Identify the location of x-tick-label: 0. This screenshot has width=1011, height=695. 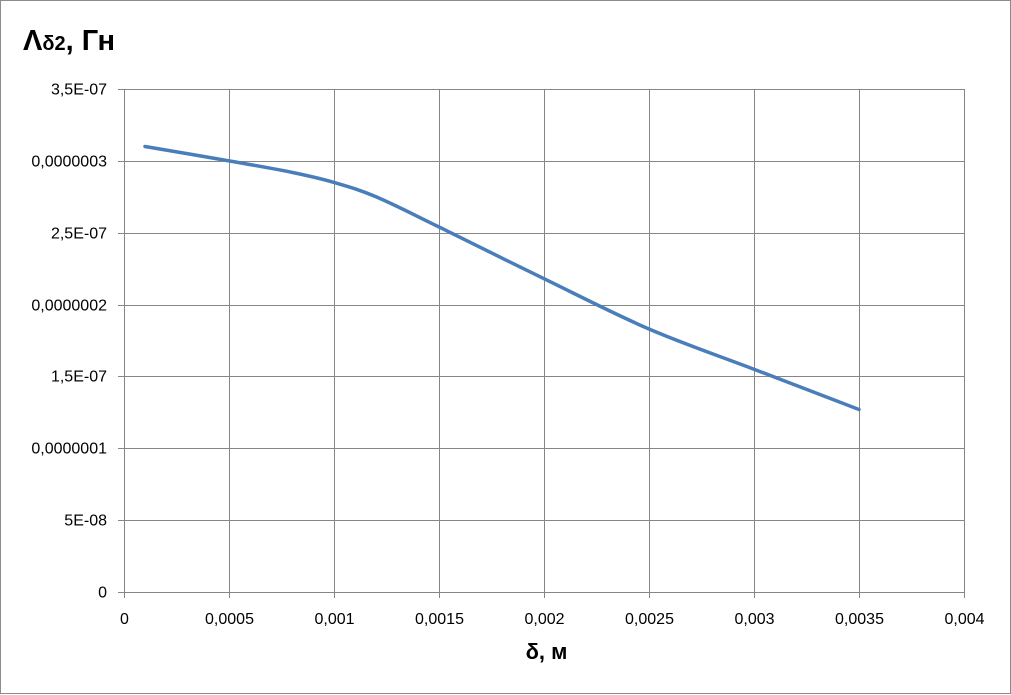
(124, 619).